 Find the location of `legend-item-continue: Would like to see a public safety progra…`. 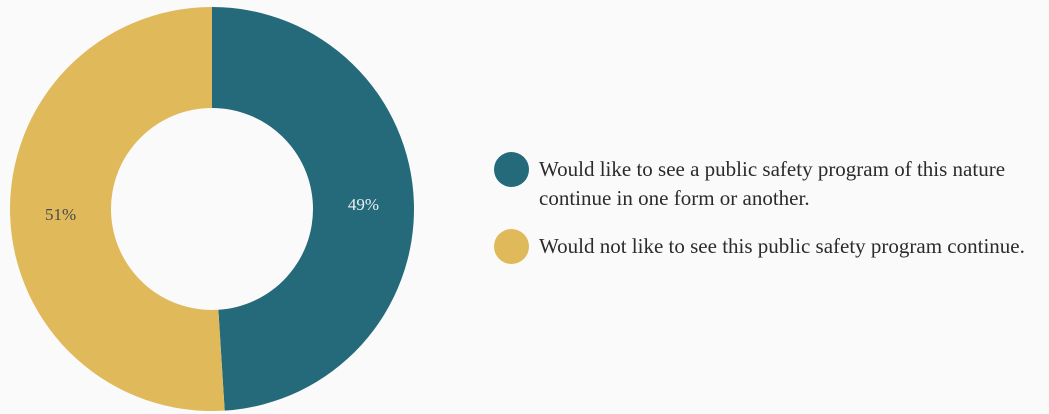

legend-item-continue: Would like to see a public safety progra… is located at coordinates (771, 182).